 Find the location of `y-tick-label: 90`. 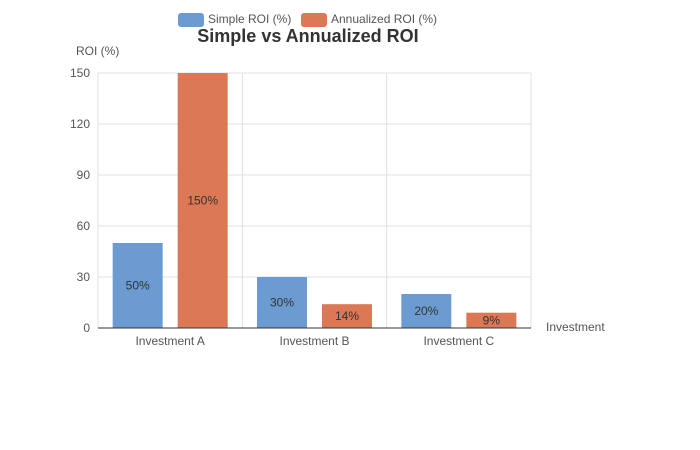

y-tick-label: 90 is located at coordinates (84, 175).